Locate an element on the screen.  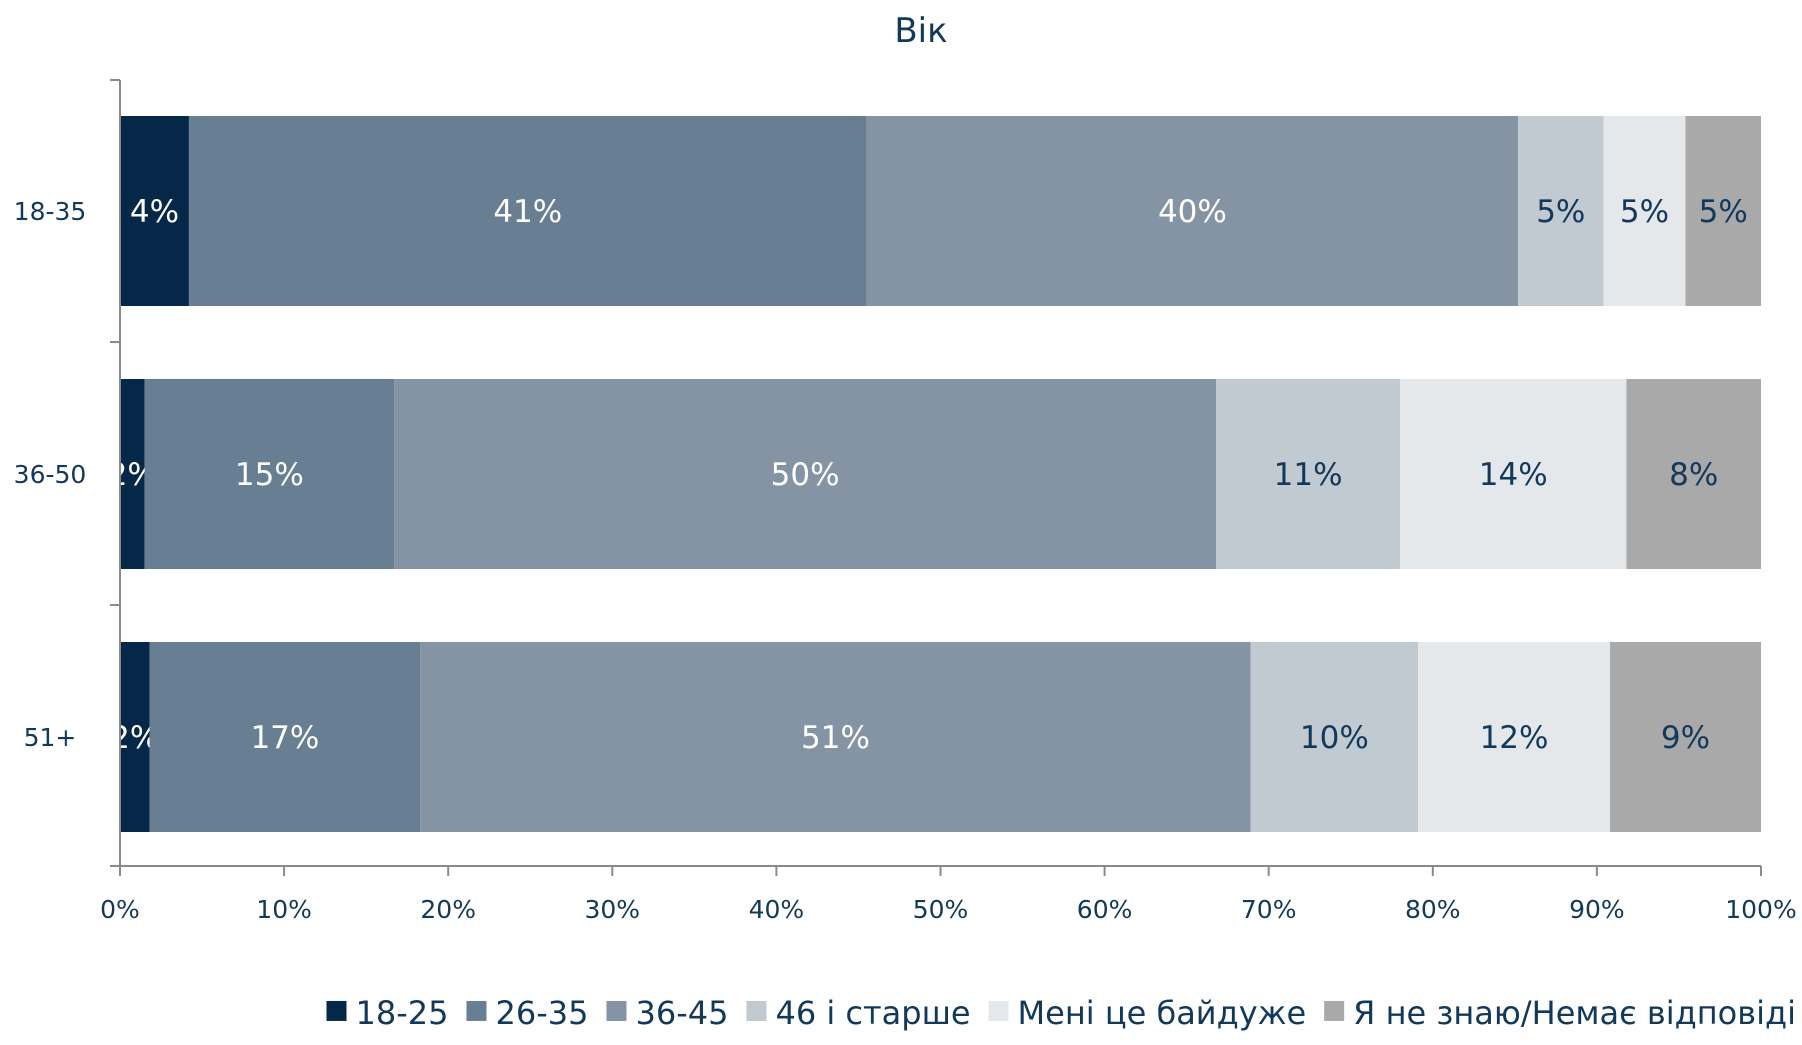
legend-label: Мені це байдуже is located at coordinates (1162, 1013).